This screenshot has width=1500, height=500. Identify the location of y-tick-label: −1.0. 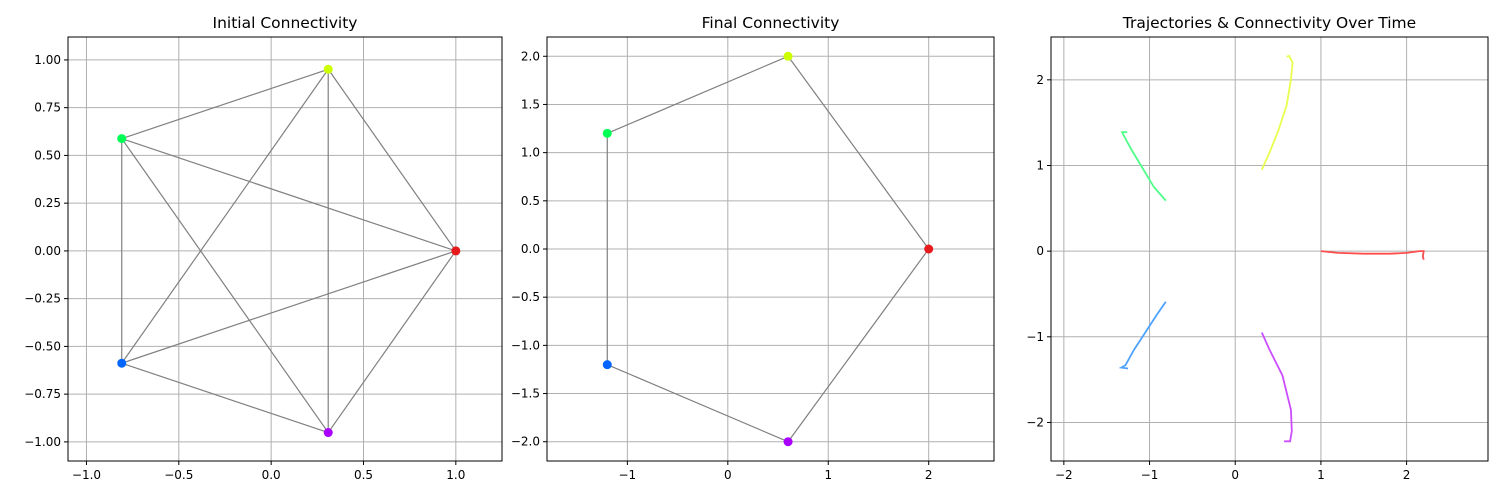
(525, 345).